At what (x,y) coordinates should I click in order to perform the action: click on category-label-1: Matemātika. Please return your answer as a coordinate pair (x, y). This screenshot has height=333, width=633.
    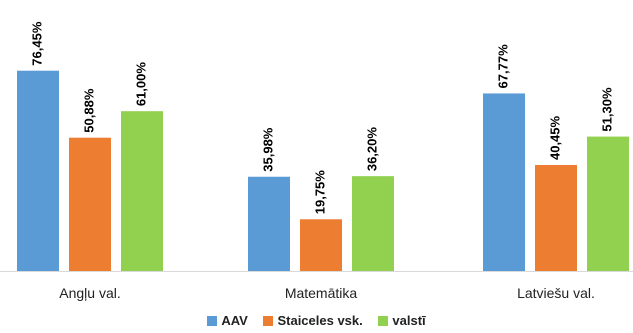
    Looking at the image, I should click on (321, 293).